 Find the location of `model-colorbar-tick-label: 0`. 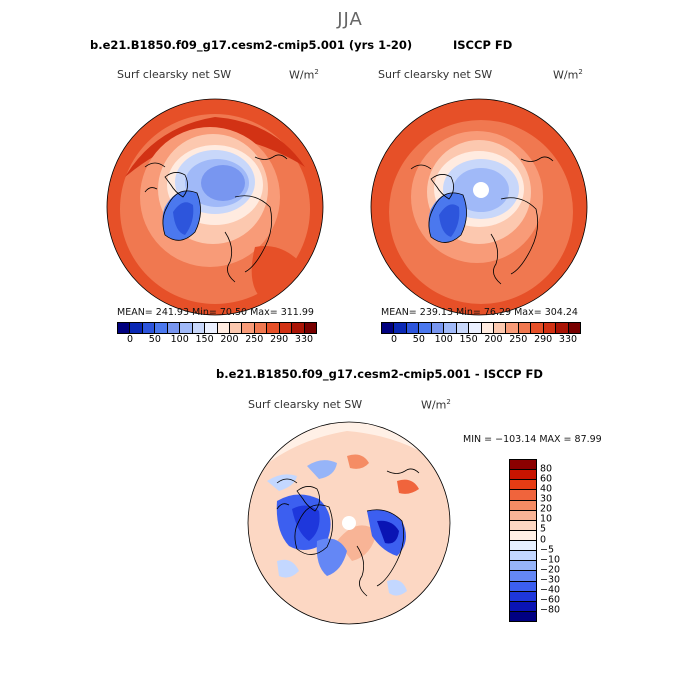

model-colorbar-tick-label: 0 is located at coordinates (130, 339).